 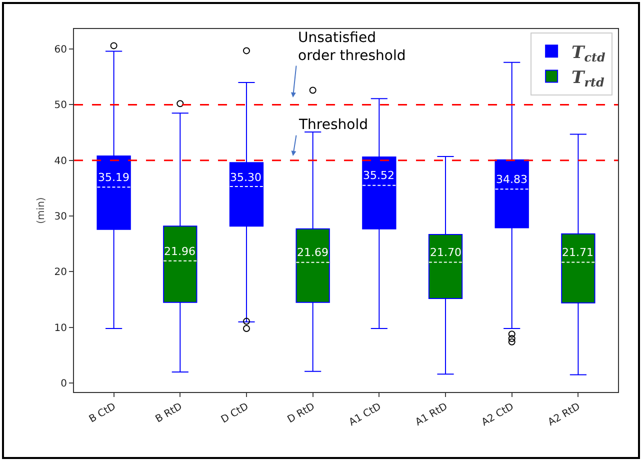 What do you see at coordinates (378, 175) in the screenshot?
I see `text: 35.52` at bounding box center [378, 175].